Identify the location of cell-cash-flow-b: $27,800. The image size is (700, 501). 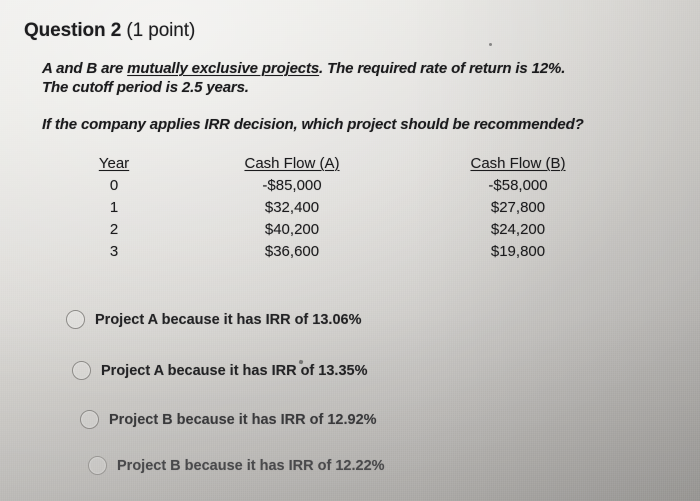
(518, 207).